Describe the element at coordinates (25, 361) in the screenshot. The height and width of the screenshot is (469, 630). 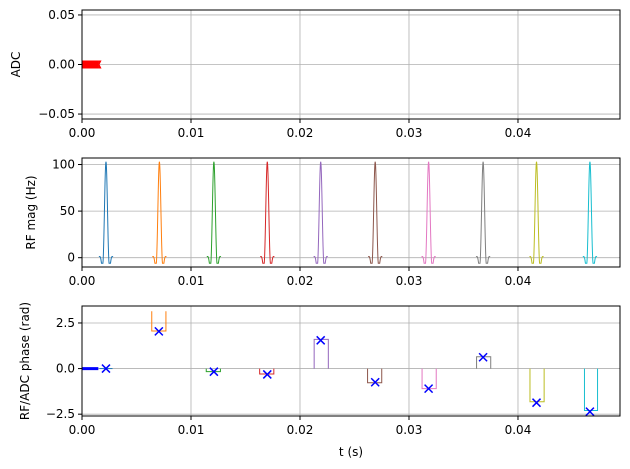
I see `y-axis-label: RF/ADC phase (rad)` at that location.